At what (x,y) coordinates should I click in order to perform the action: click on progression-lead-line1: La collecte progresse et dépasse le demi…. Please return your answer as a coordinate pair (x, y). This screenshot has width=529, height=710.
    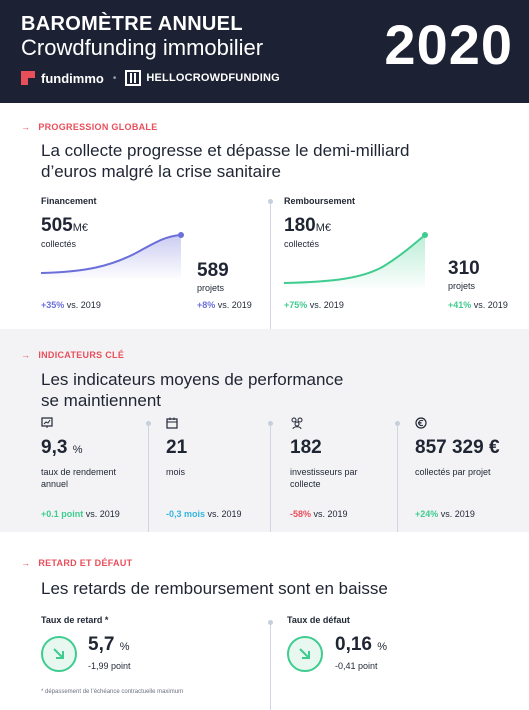
    Looking at the image, I should click on (225, 150).